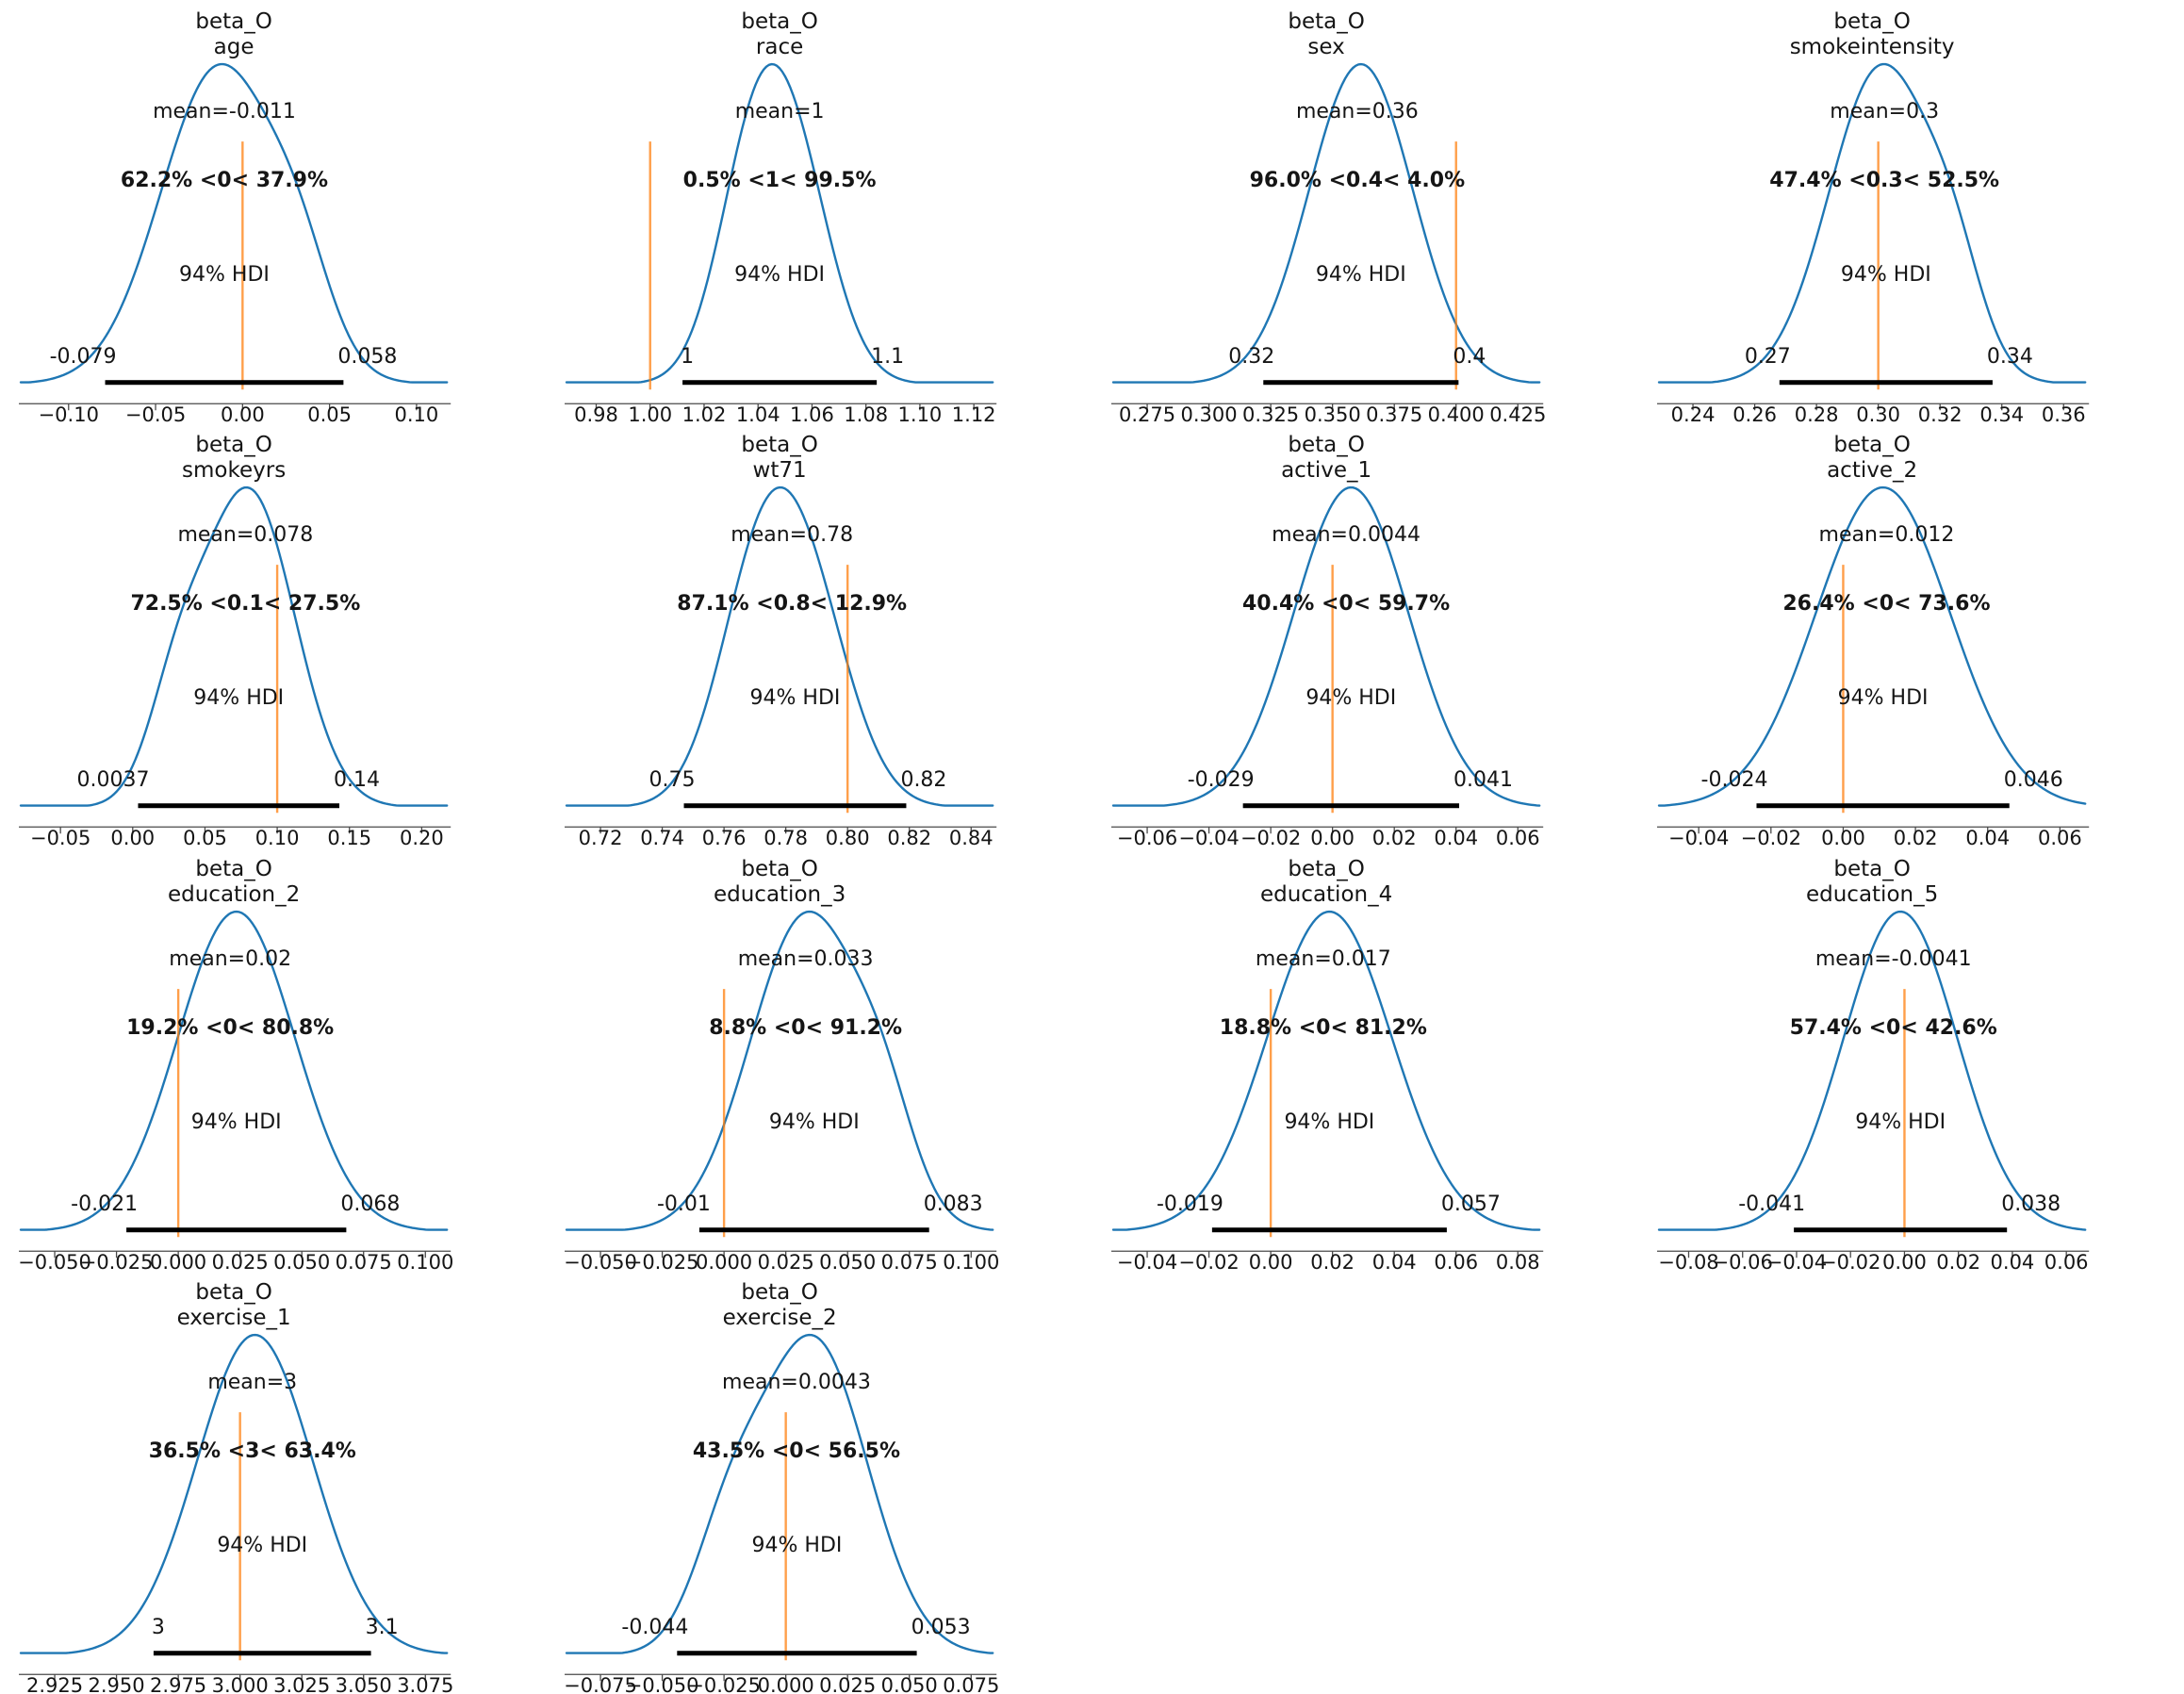  Describe the element at coordinates (600, 1260) in the screenshot. I see `x-tick-label: −0.050` at that location.